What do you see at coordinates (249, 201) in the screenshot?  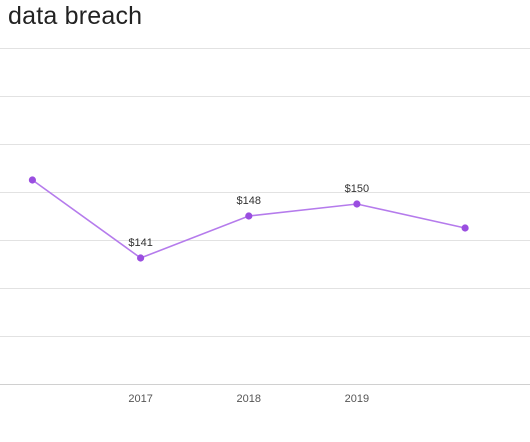 I see `data-label-2018: $148` at bounding box center [249, 201].